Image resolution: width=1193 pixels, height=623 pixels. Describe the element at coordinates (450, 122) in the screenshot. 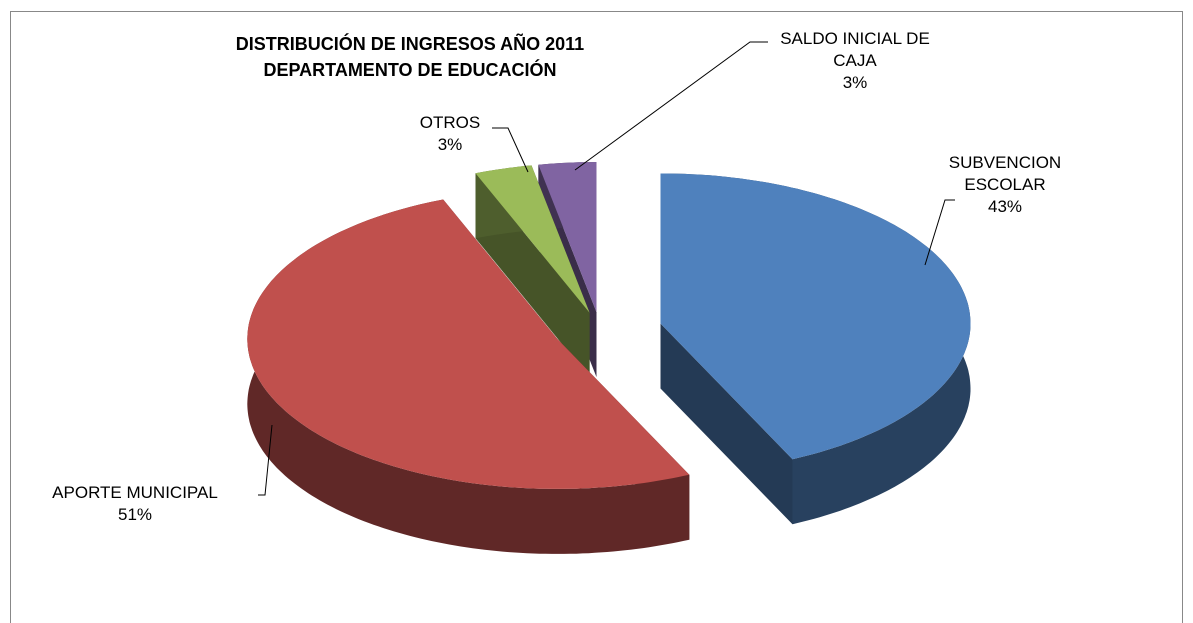

I see `label-name: OTROS` at that location.